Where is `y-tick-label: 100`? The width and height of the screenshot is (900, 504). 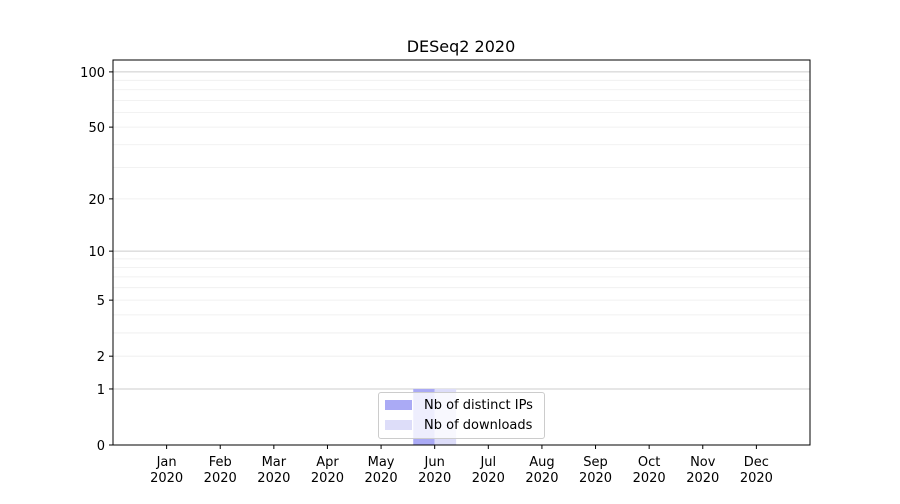 y-tick-label: 100 is located at coordinates (92, 73).